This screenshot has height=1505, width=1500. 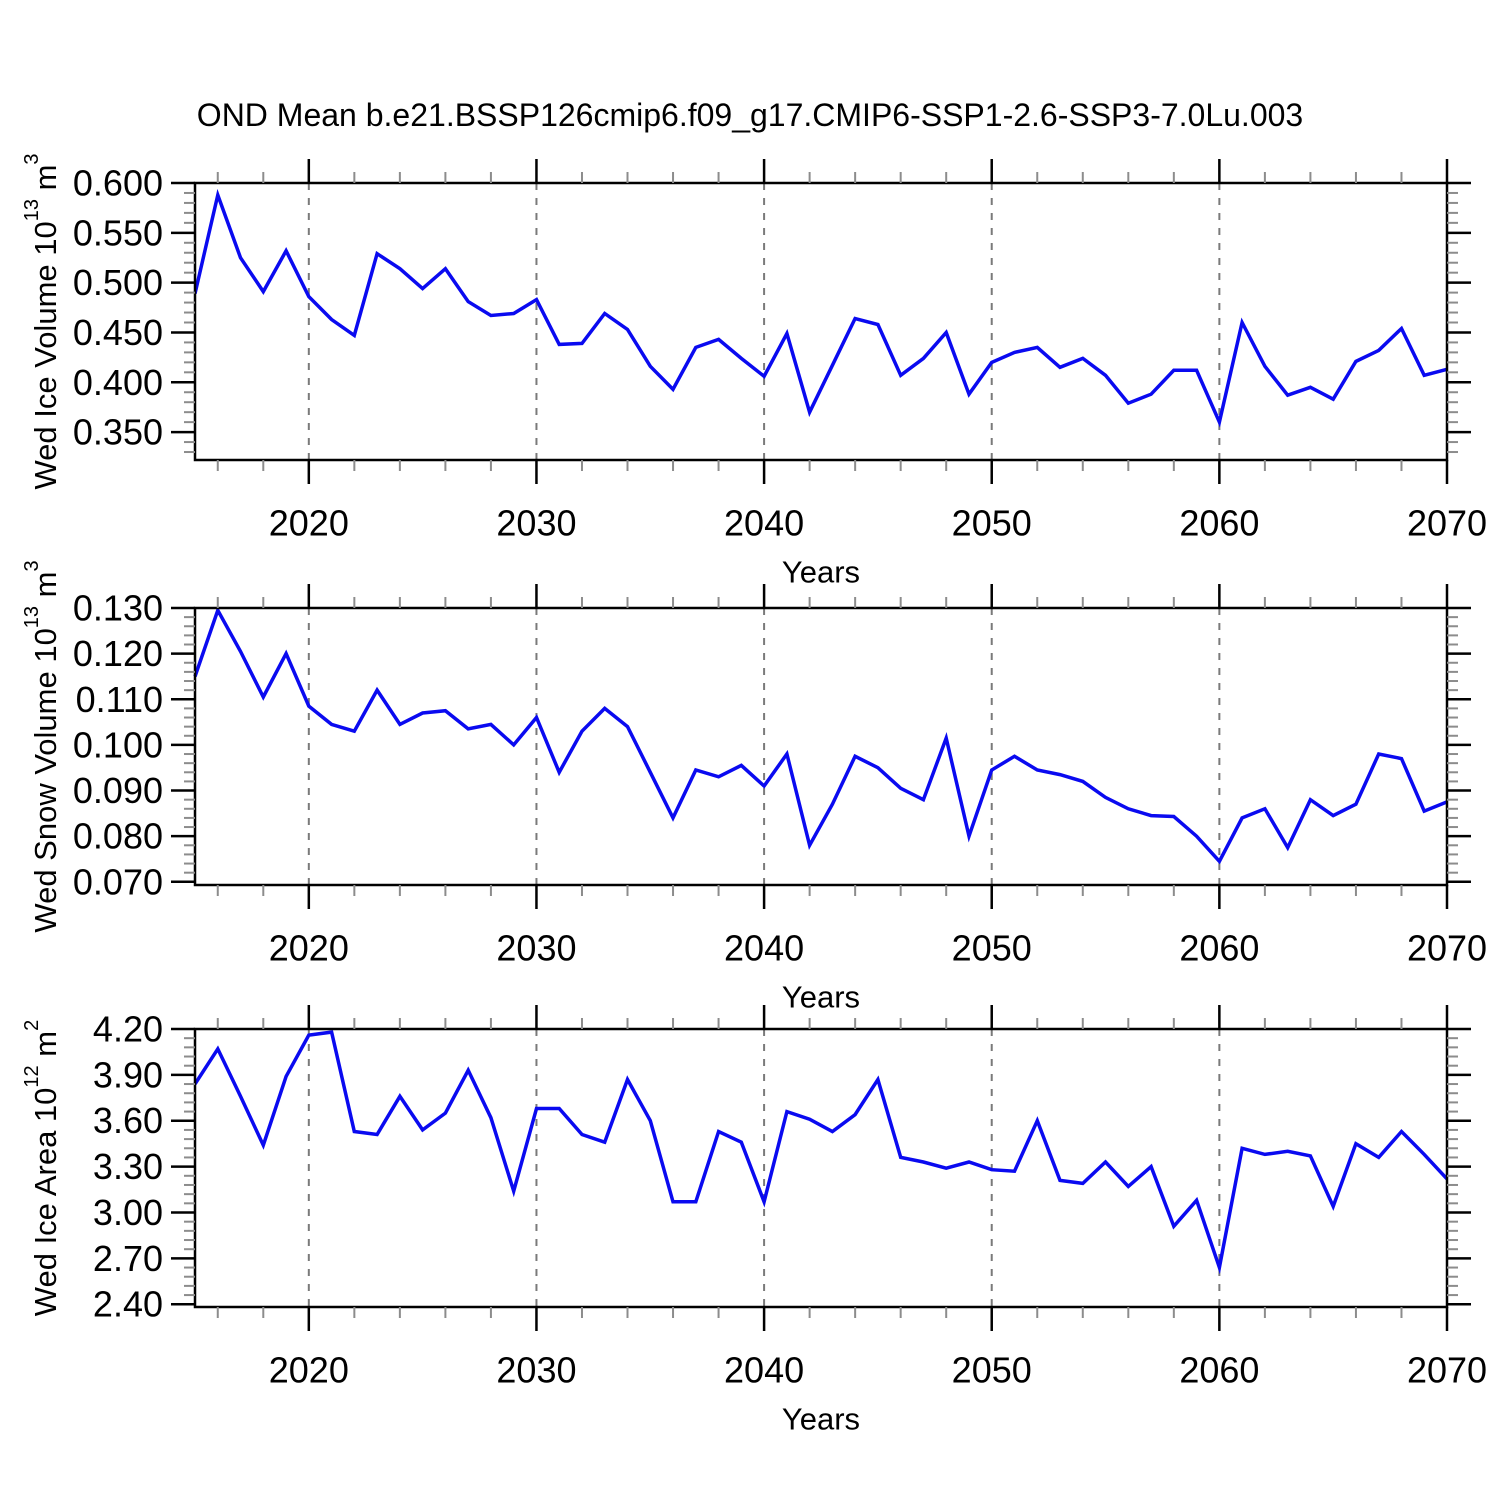 What do you see at coordinates (118, 653) in the screenshot?
I see `y-tick-label-0.120: 0.120` at bounding box center [118, 653].